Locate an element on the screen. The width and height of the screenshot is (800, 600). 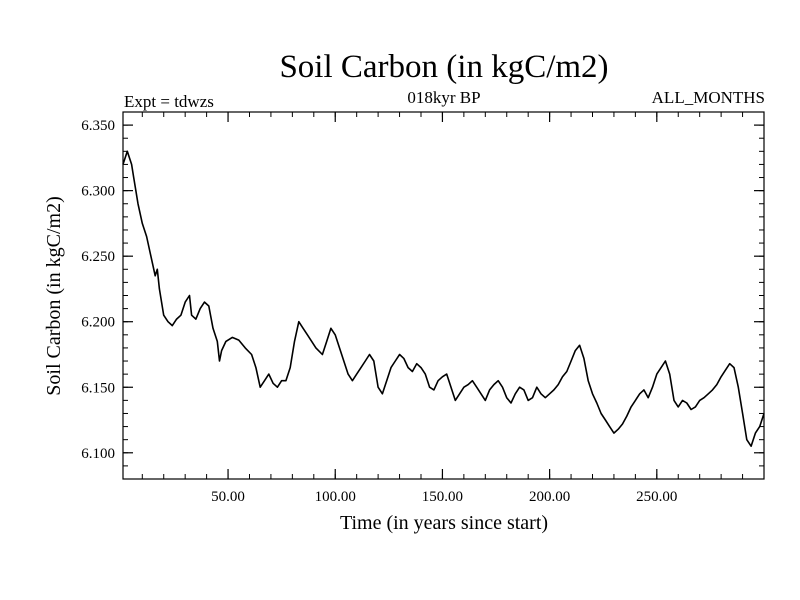
chart-title: Soil Carbon (in kgC/m2) is located at coordinates (443, 67).